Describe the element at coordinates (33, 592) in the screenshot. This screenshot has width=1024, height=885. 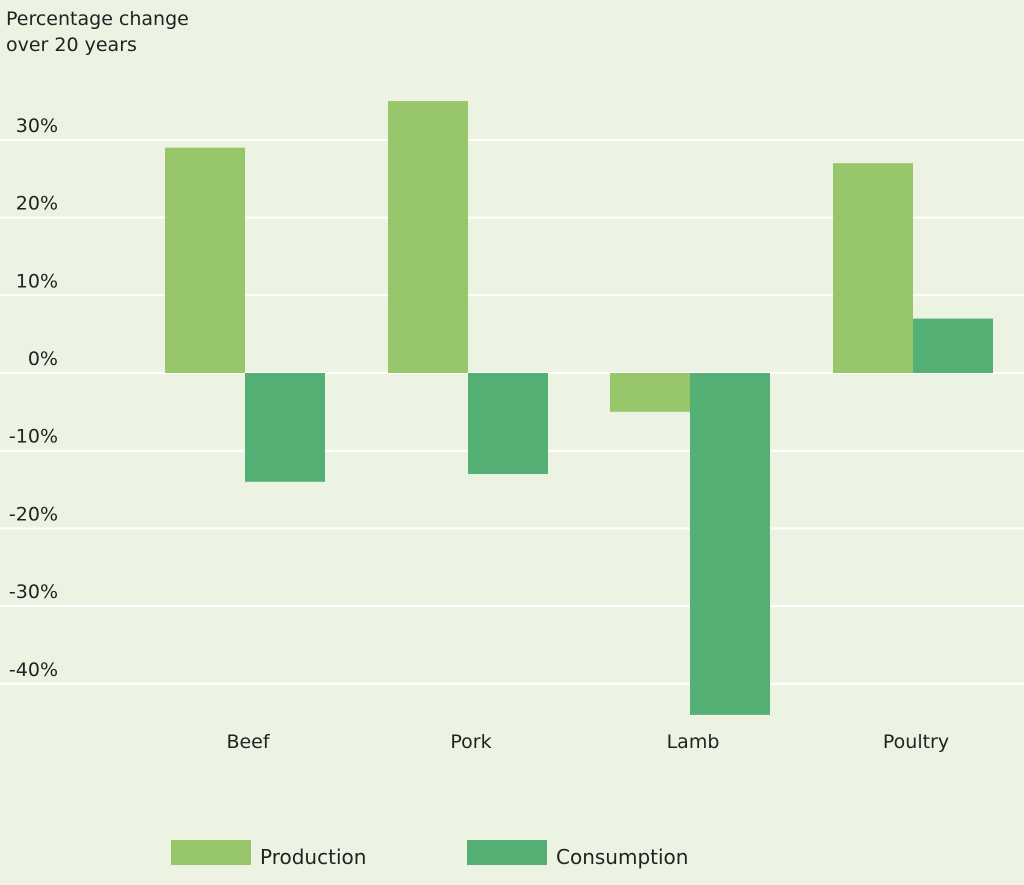
I see `y-tick-label: -30%` at that location.